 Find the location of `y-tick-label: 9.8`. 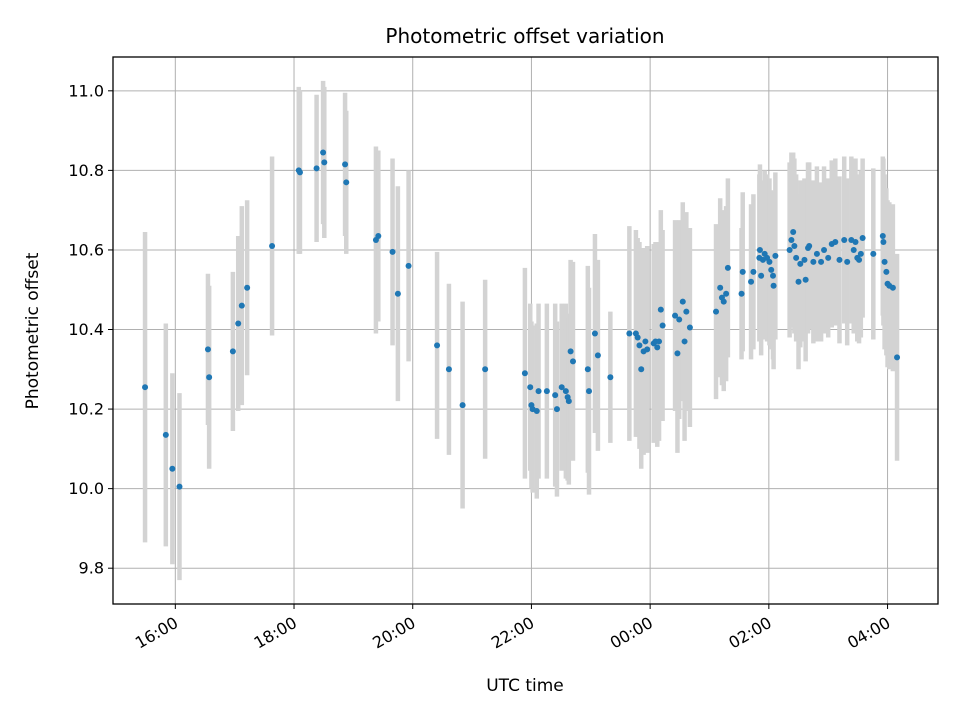

y-tick-label: 9.8 is located at coordinates (91, 568).